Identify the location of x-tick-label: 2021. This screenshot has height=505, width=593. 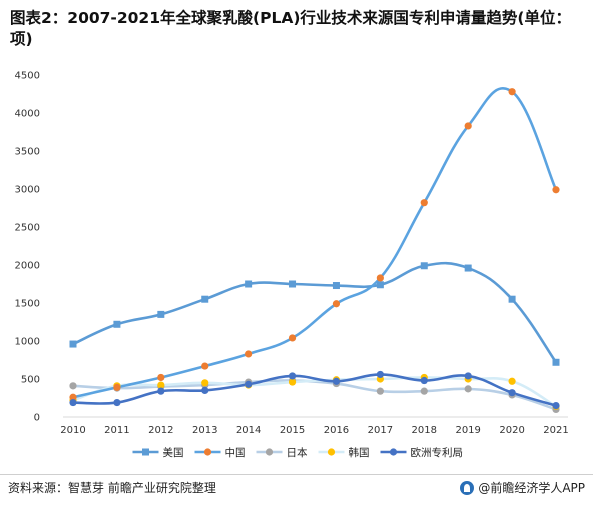
(555, 430).